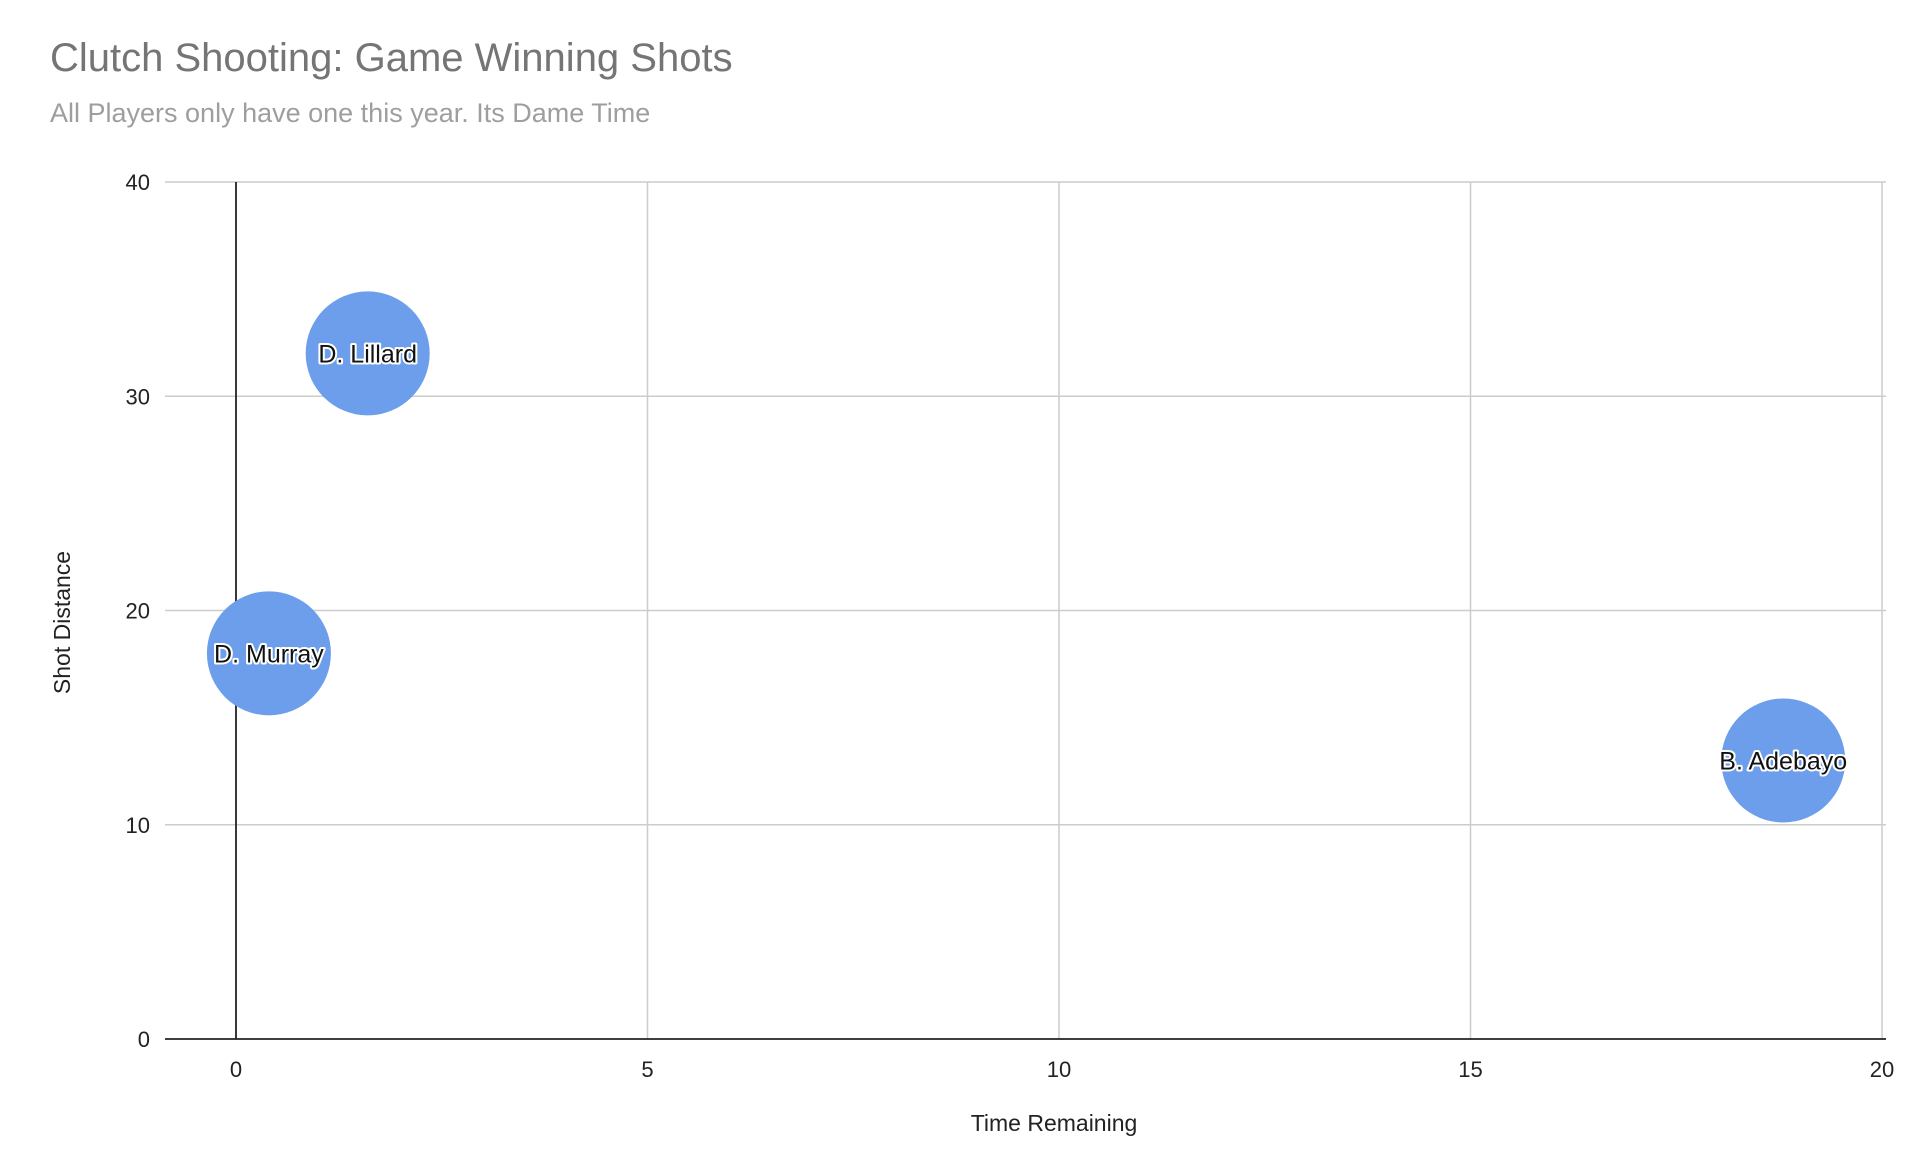 This screenshot has height=1176, width=1926. Describe the element at coordinates (391, 58) in the screenshot. I see `chart-title: Clutch Shooting: Game Winning Shots` at that location.